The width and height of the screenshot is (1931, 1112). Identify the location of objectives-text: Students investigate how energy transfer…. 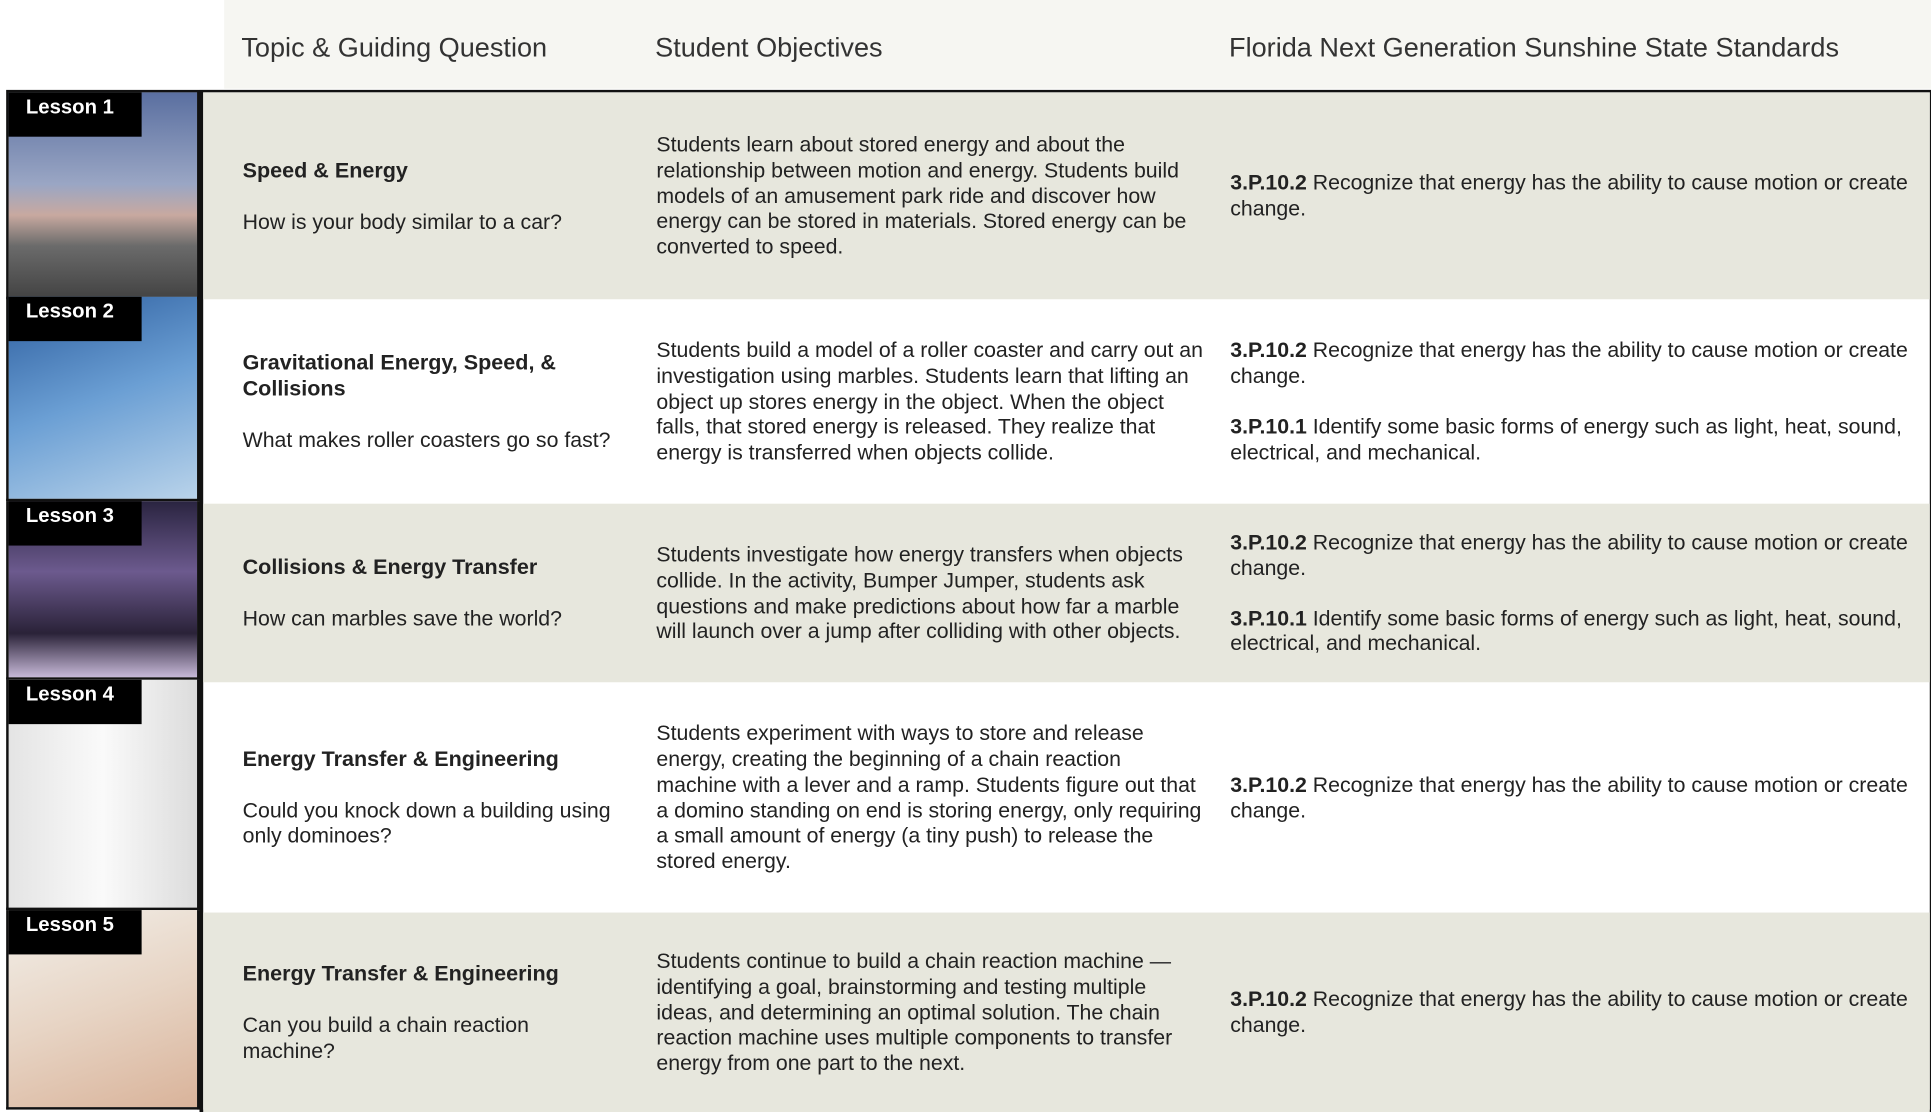
(919, 592).